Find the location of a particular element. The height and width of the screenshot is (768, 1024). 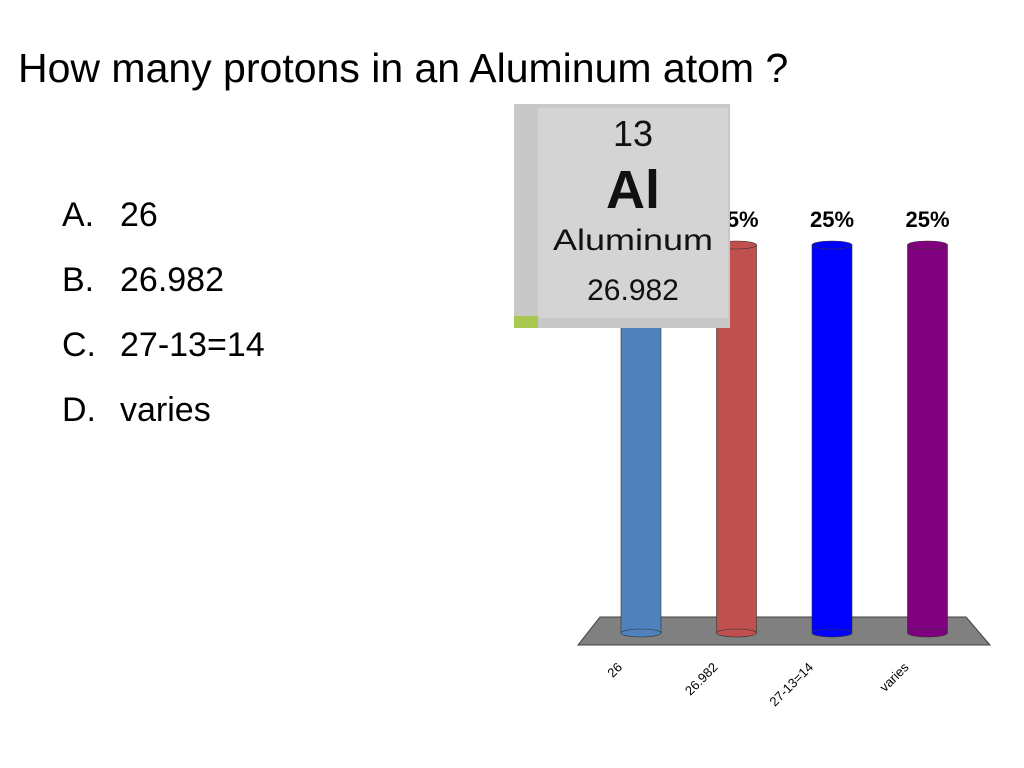

option-text: 26 is located at coordinates (139, 215).